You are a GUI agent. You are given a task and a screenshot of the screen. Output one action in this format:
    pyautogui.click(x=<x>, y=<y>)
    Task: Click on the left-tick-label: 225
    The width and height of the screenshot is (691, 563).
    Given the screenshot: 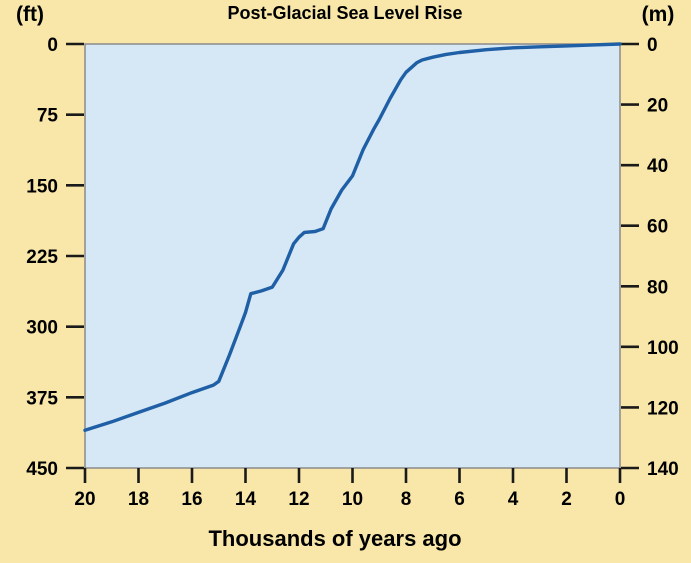 What is the action you would take?
    pyautogui.click(x=42, y=257)
    